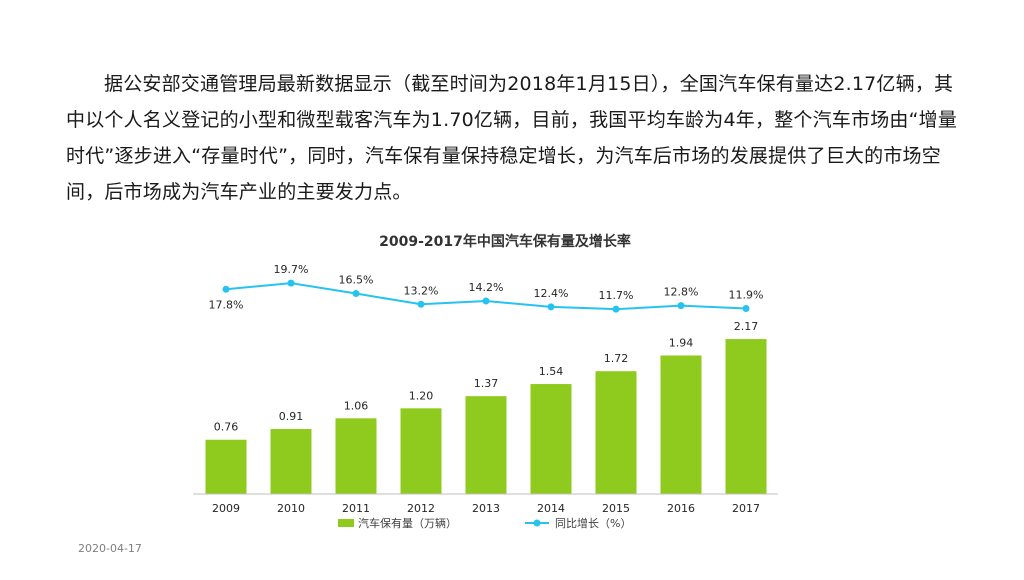 Image resolution: width=1024 pixels, height=580 pixels. Describe the element at coordinates (356, 405) in the screenshot. I see `bar-label-2011: 1.06` at that location.